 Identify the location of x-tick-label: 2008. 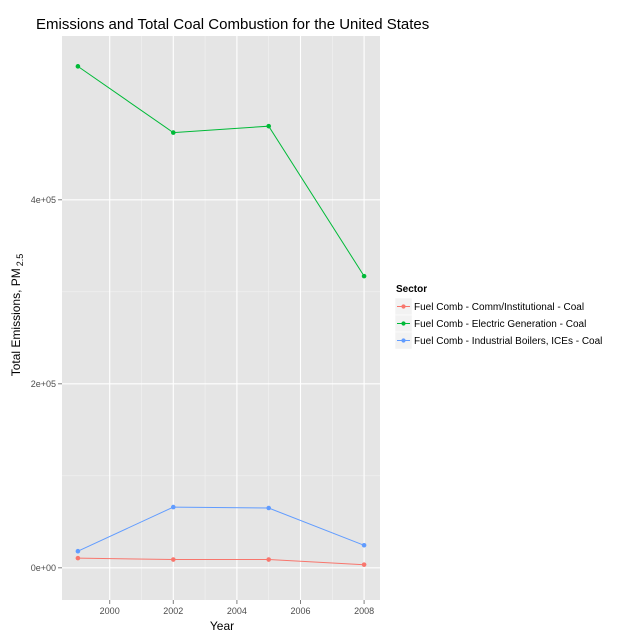
(364, 611).